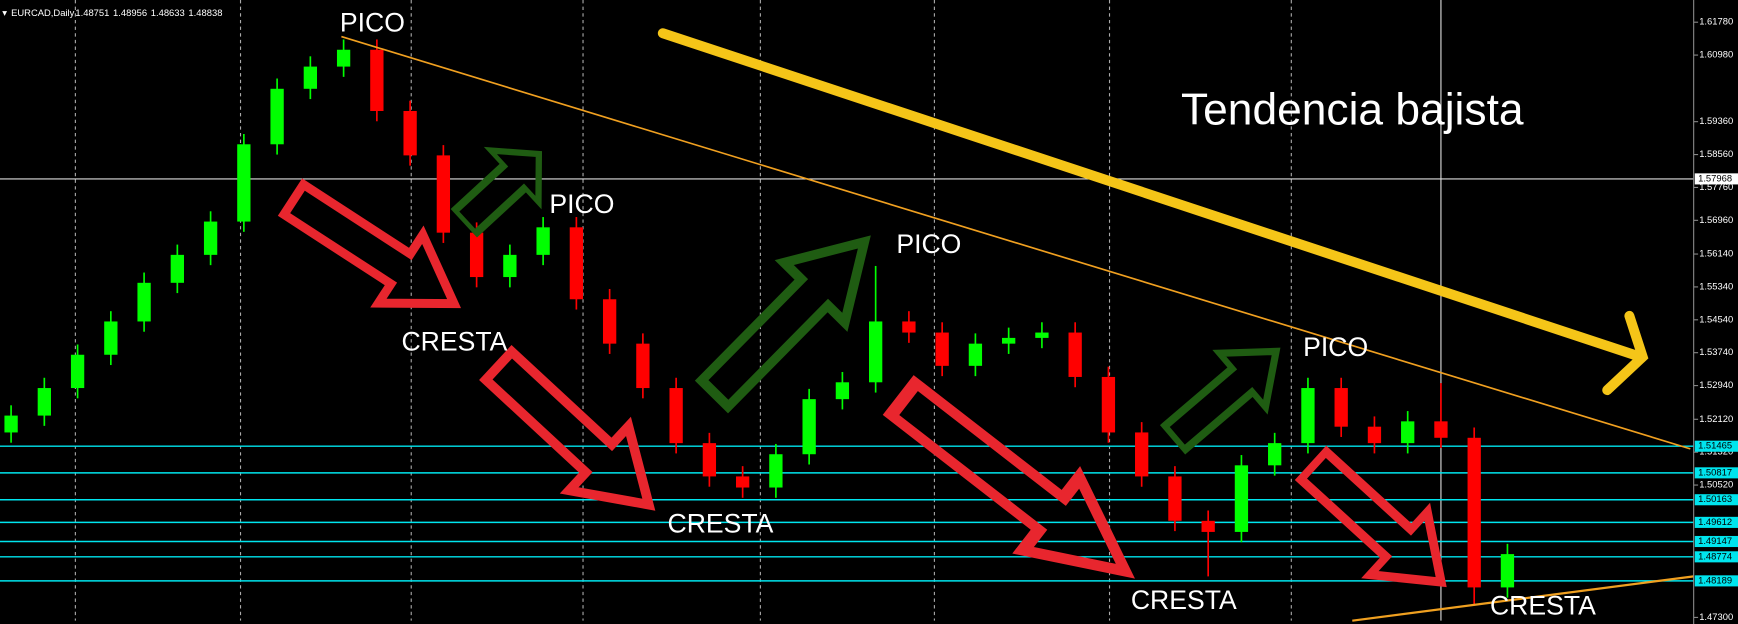 Image resolution: width=1738 pixels, height=624 pixels. What do you see at coordinates (1716, 418) in the screenshot?
I see `y-tick-label: 1.52120` at bounding box center [1716, 418].